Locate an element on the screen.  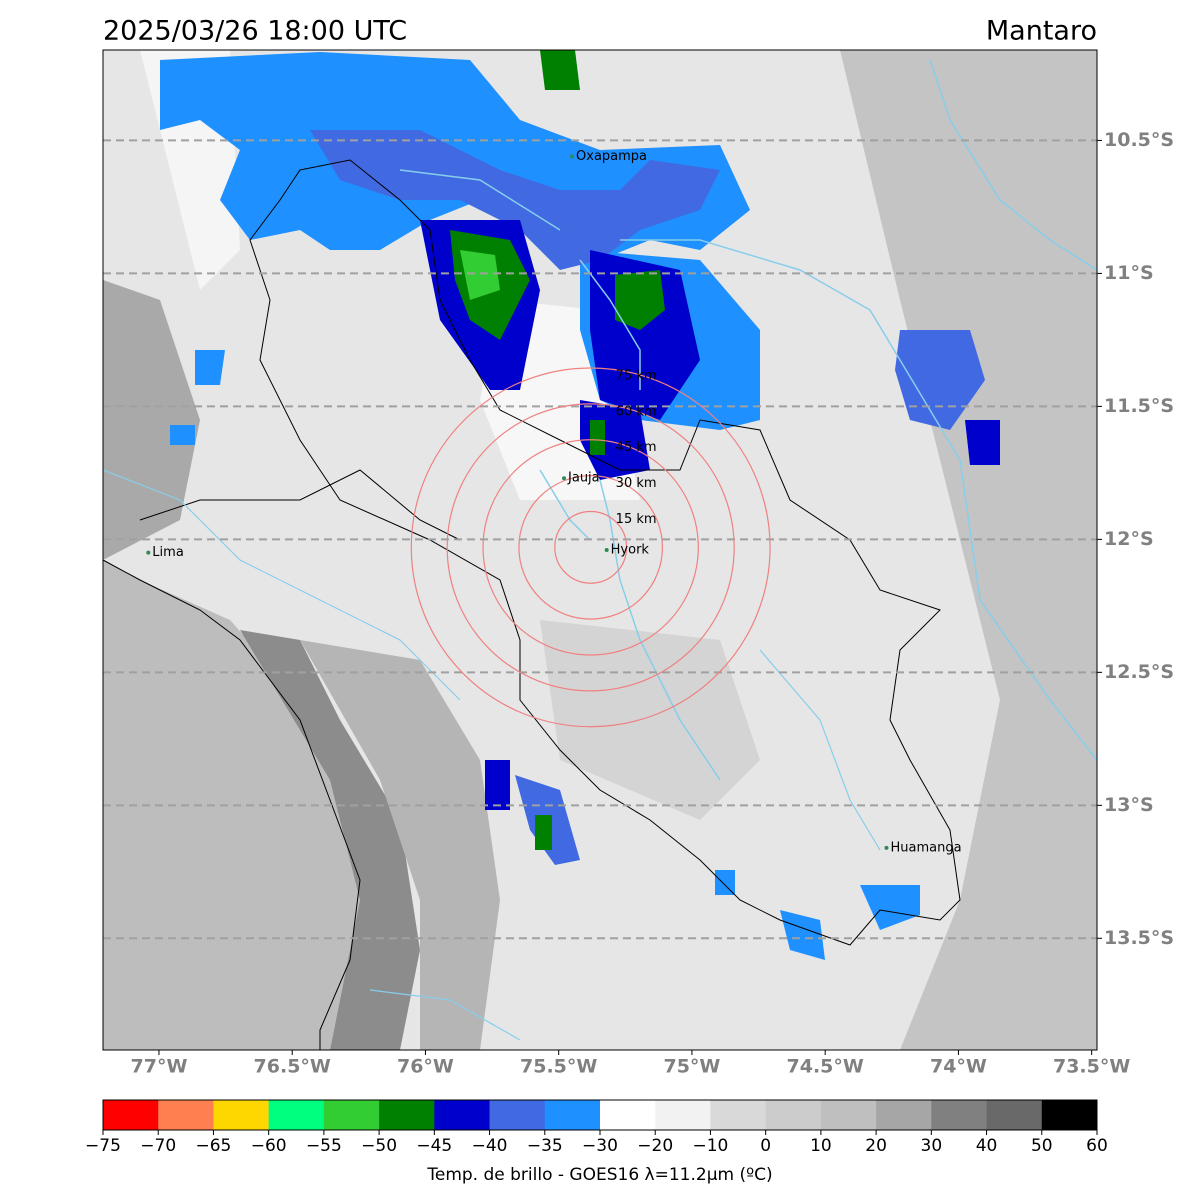
x-tick-label: 76°W is located at coordinates (425, 1067).